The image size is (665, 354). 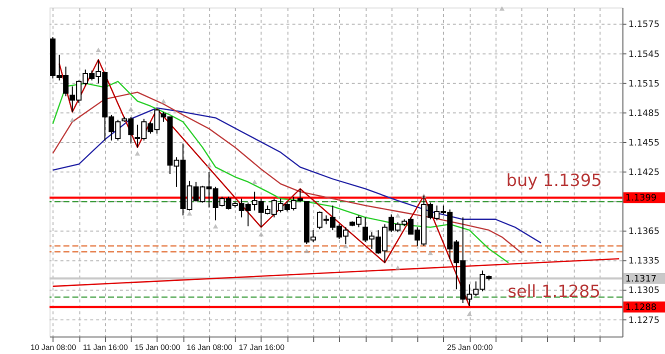 I want to click on y-tick-label: 1.1335, so click(x=644, y=261).